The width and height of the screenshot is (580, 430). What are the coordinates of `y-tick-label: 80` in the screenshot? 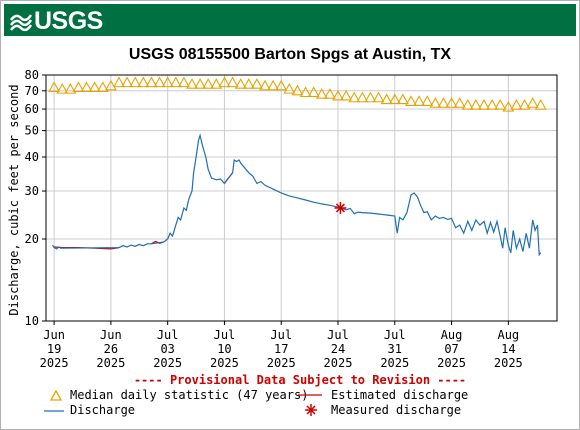 It's located at (32, 75).